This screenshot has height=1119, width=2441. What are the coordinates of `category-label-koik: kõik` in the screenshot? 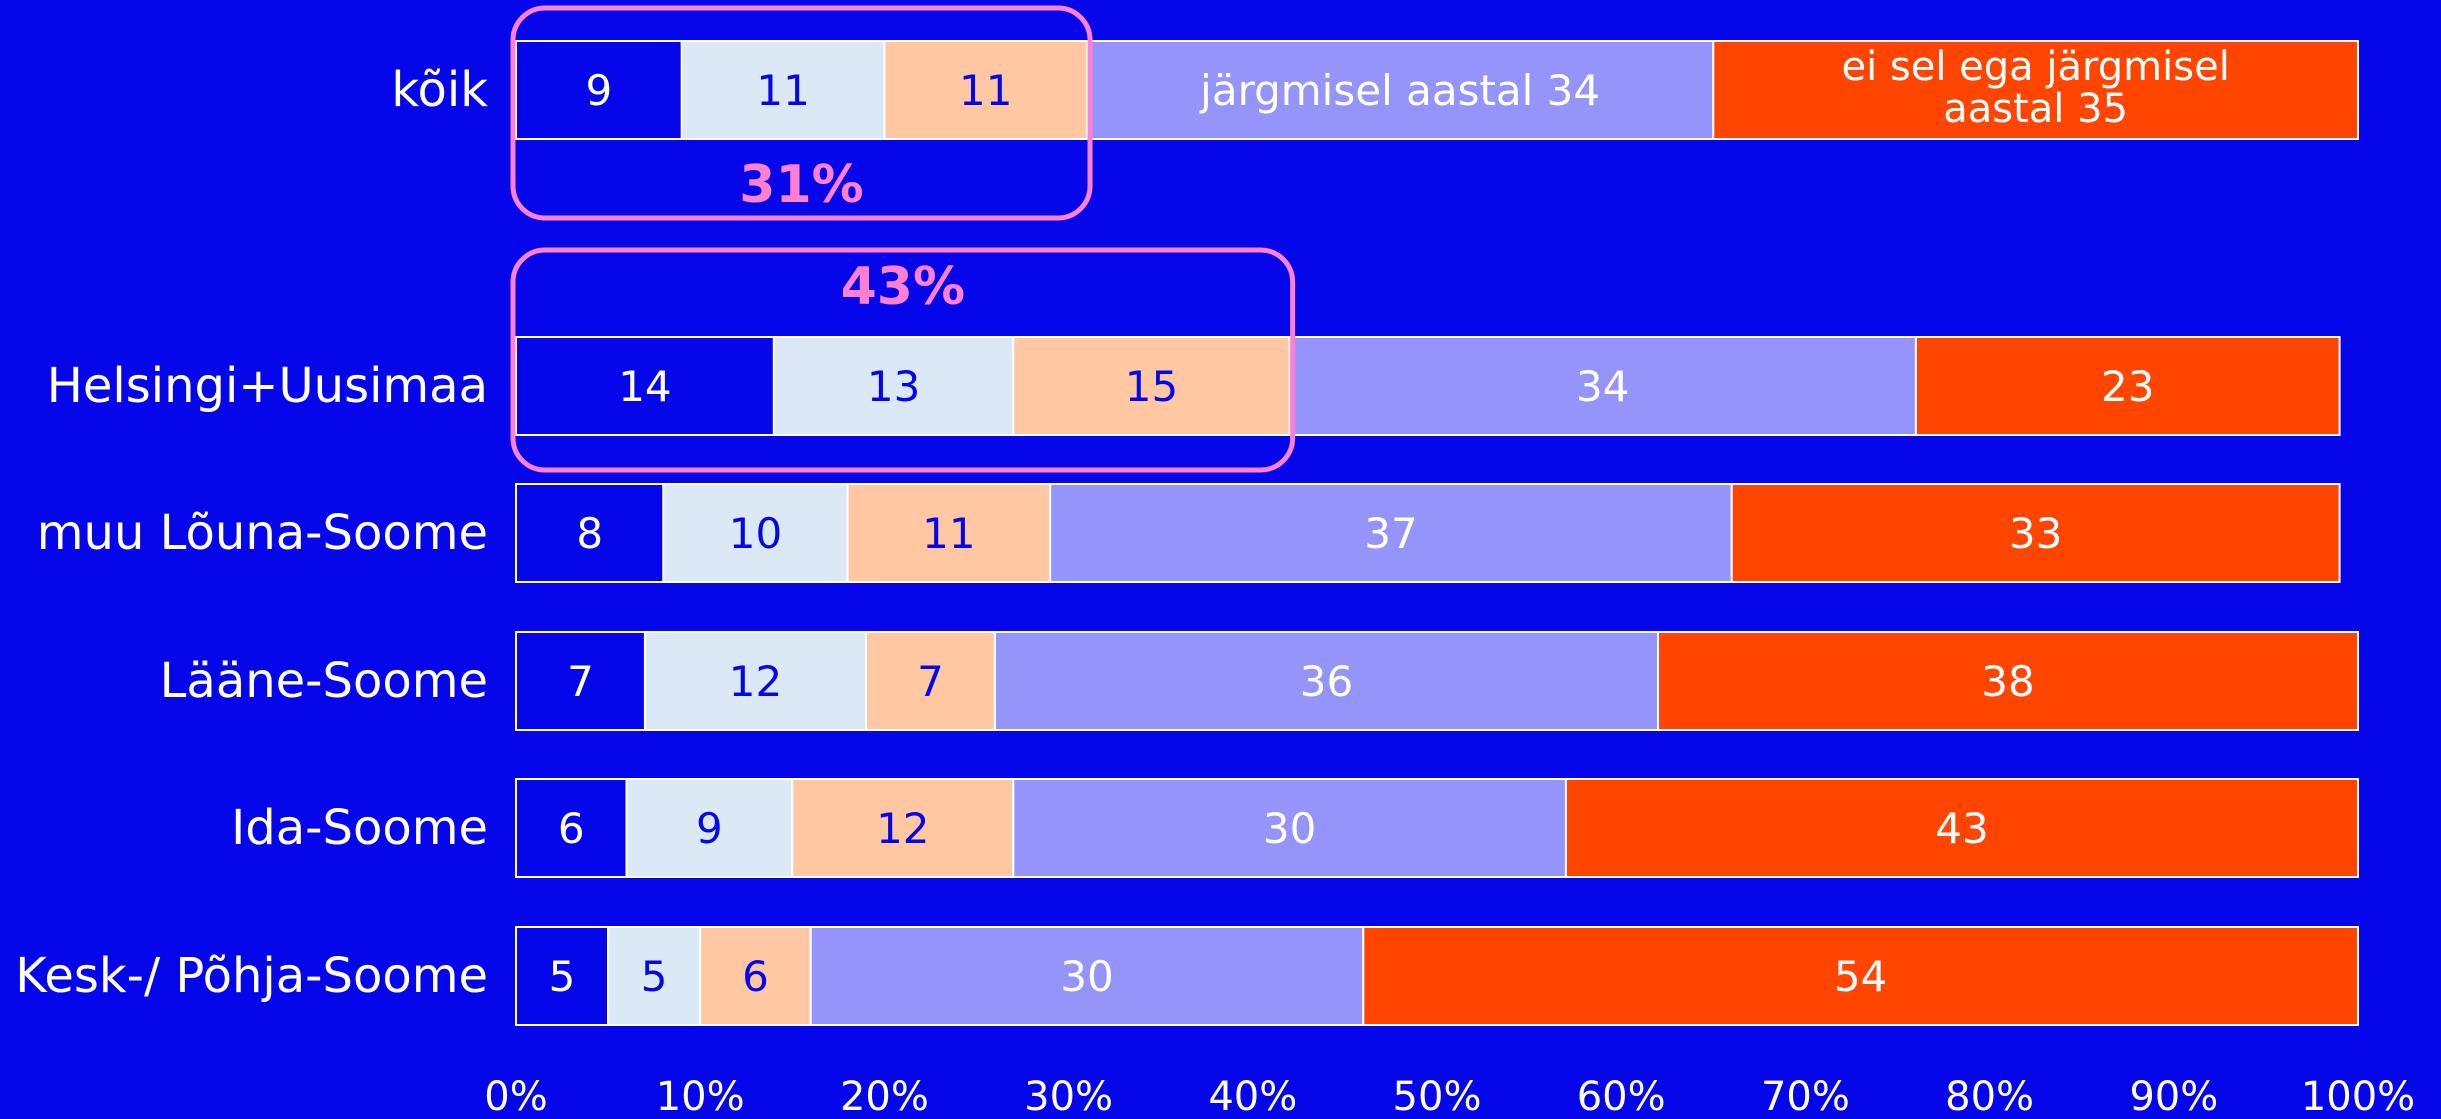 It's located at (439, 90).